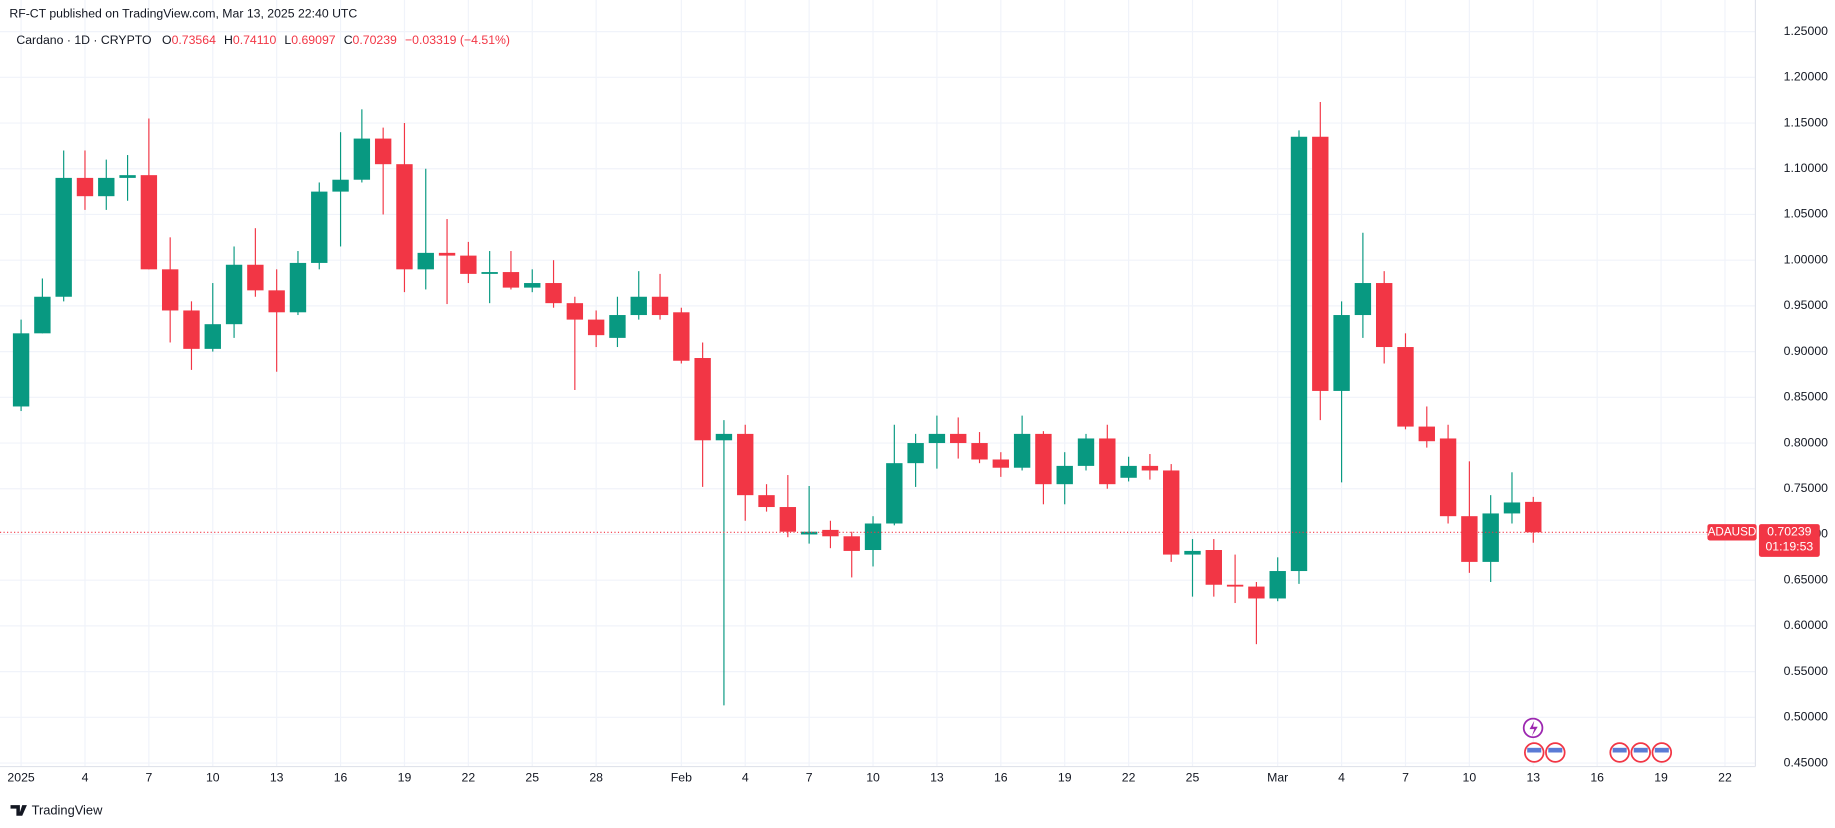 The width and height of the screenshot is (1835, 828). What do you see at coordinates (1806, 442) in the screenshot?
I see `y-tick-label: 0.80000` at bounding box center [1806, 442].